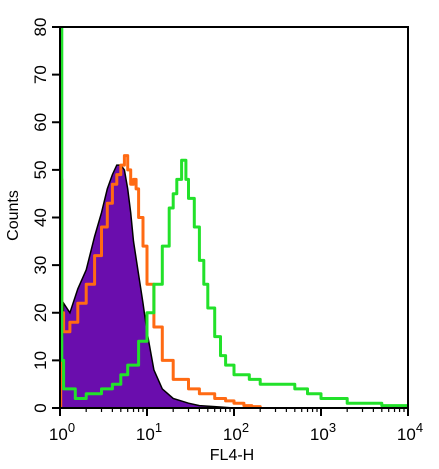 Image resolution: width=439 pixels, height=469 pixels. Describe the element at coordinates (40, 407) in the screenshot. I see `y-tick-label: 0` at that location.